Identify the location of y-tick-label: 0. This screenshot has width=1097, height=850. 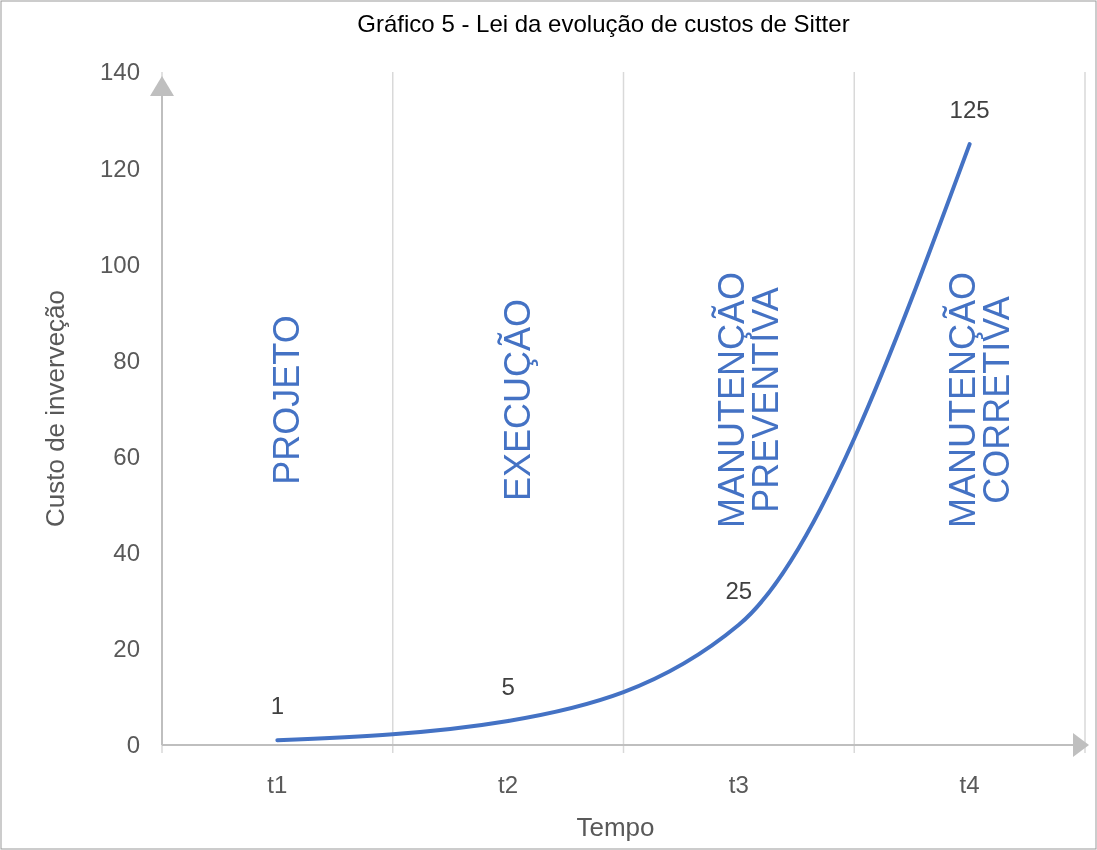
(133, 745).